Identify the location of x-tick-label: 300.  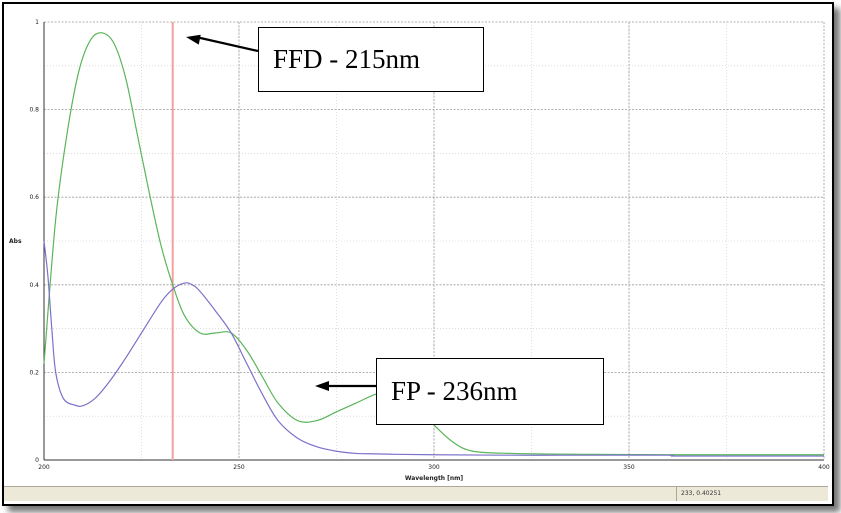
(434, 467).